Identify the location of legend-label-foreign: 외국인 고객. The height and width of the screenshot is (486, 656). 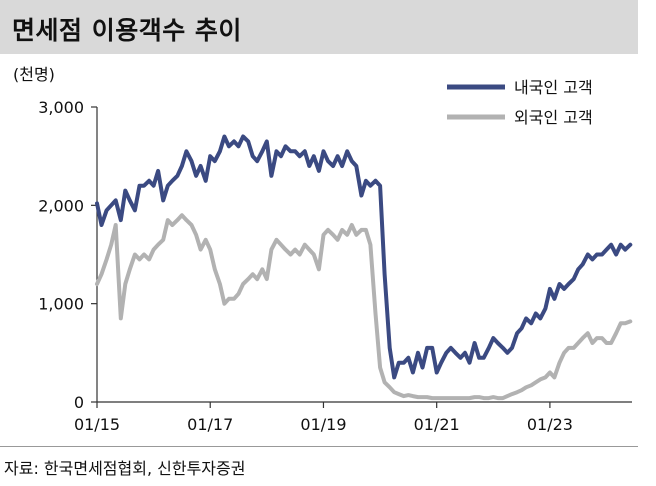
(553, 117).